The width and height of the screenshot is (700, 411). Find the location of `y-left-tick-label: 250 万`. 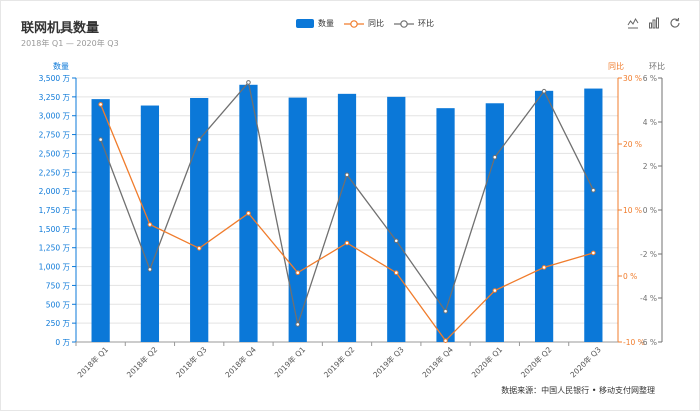

y-left-tick-label: 250 万 is located at coordinates (58, 323).